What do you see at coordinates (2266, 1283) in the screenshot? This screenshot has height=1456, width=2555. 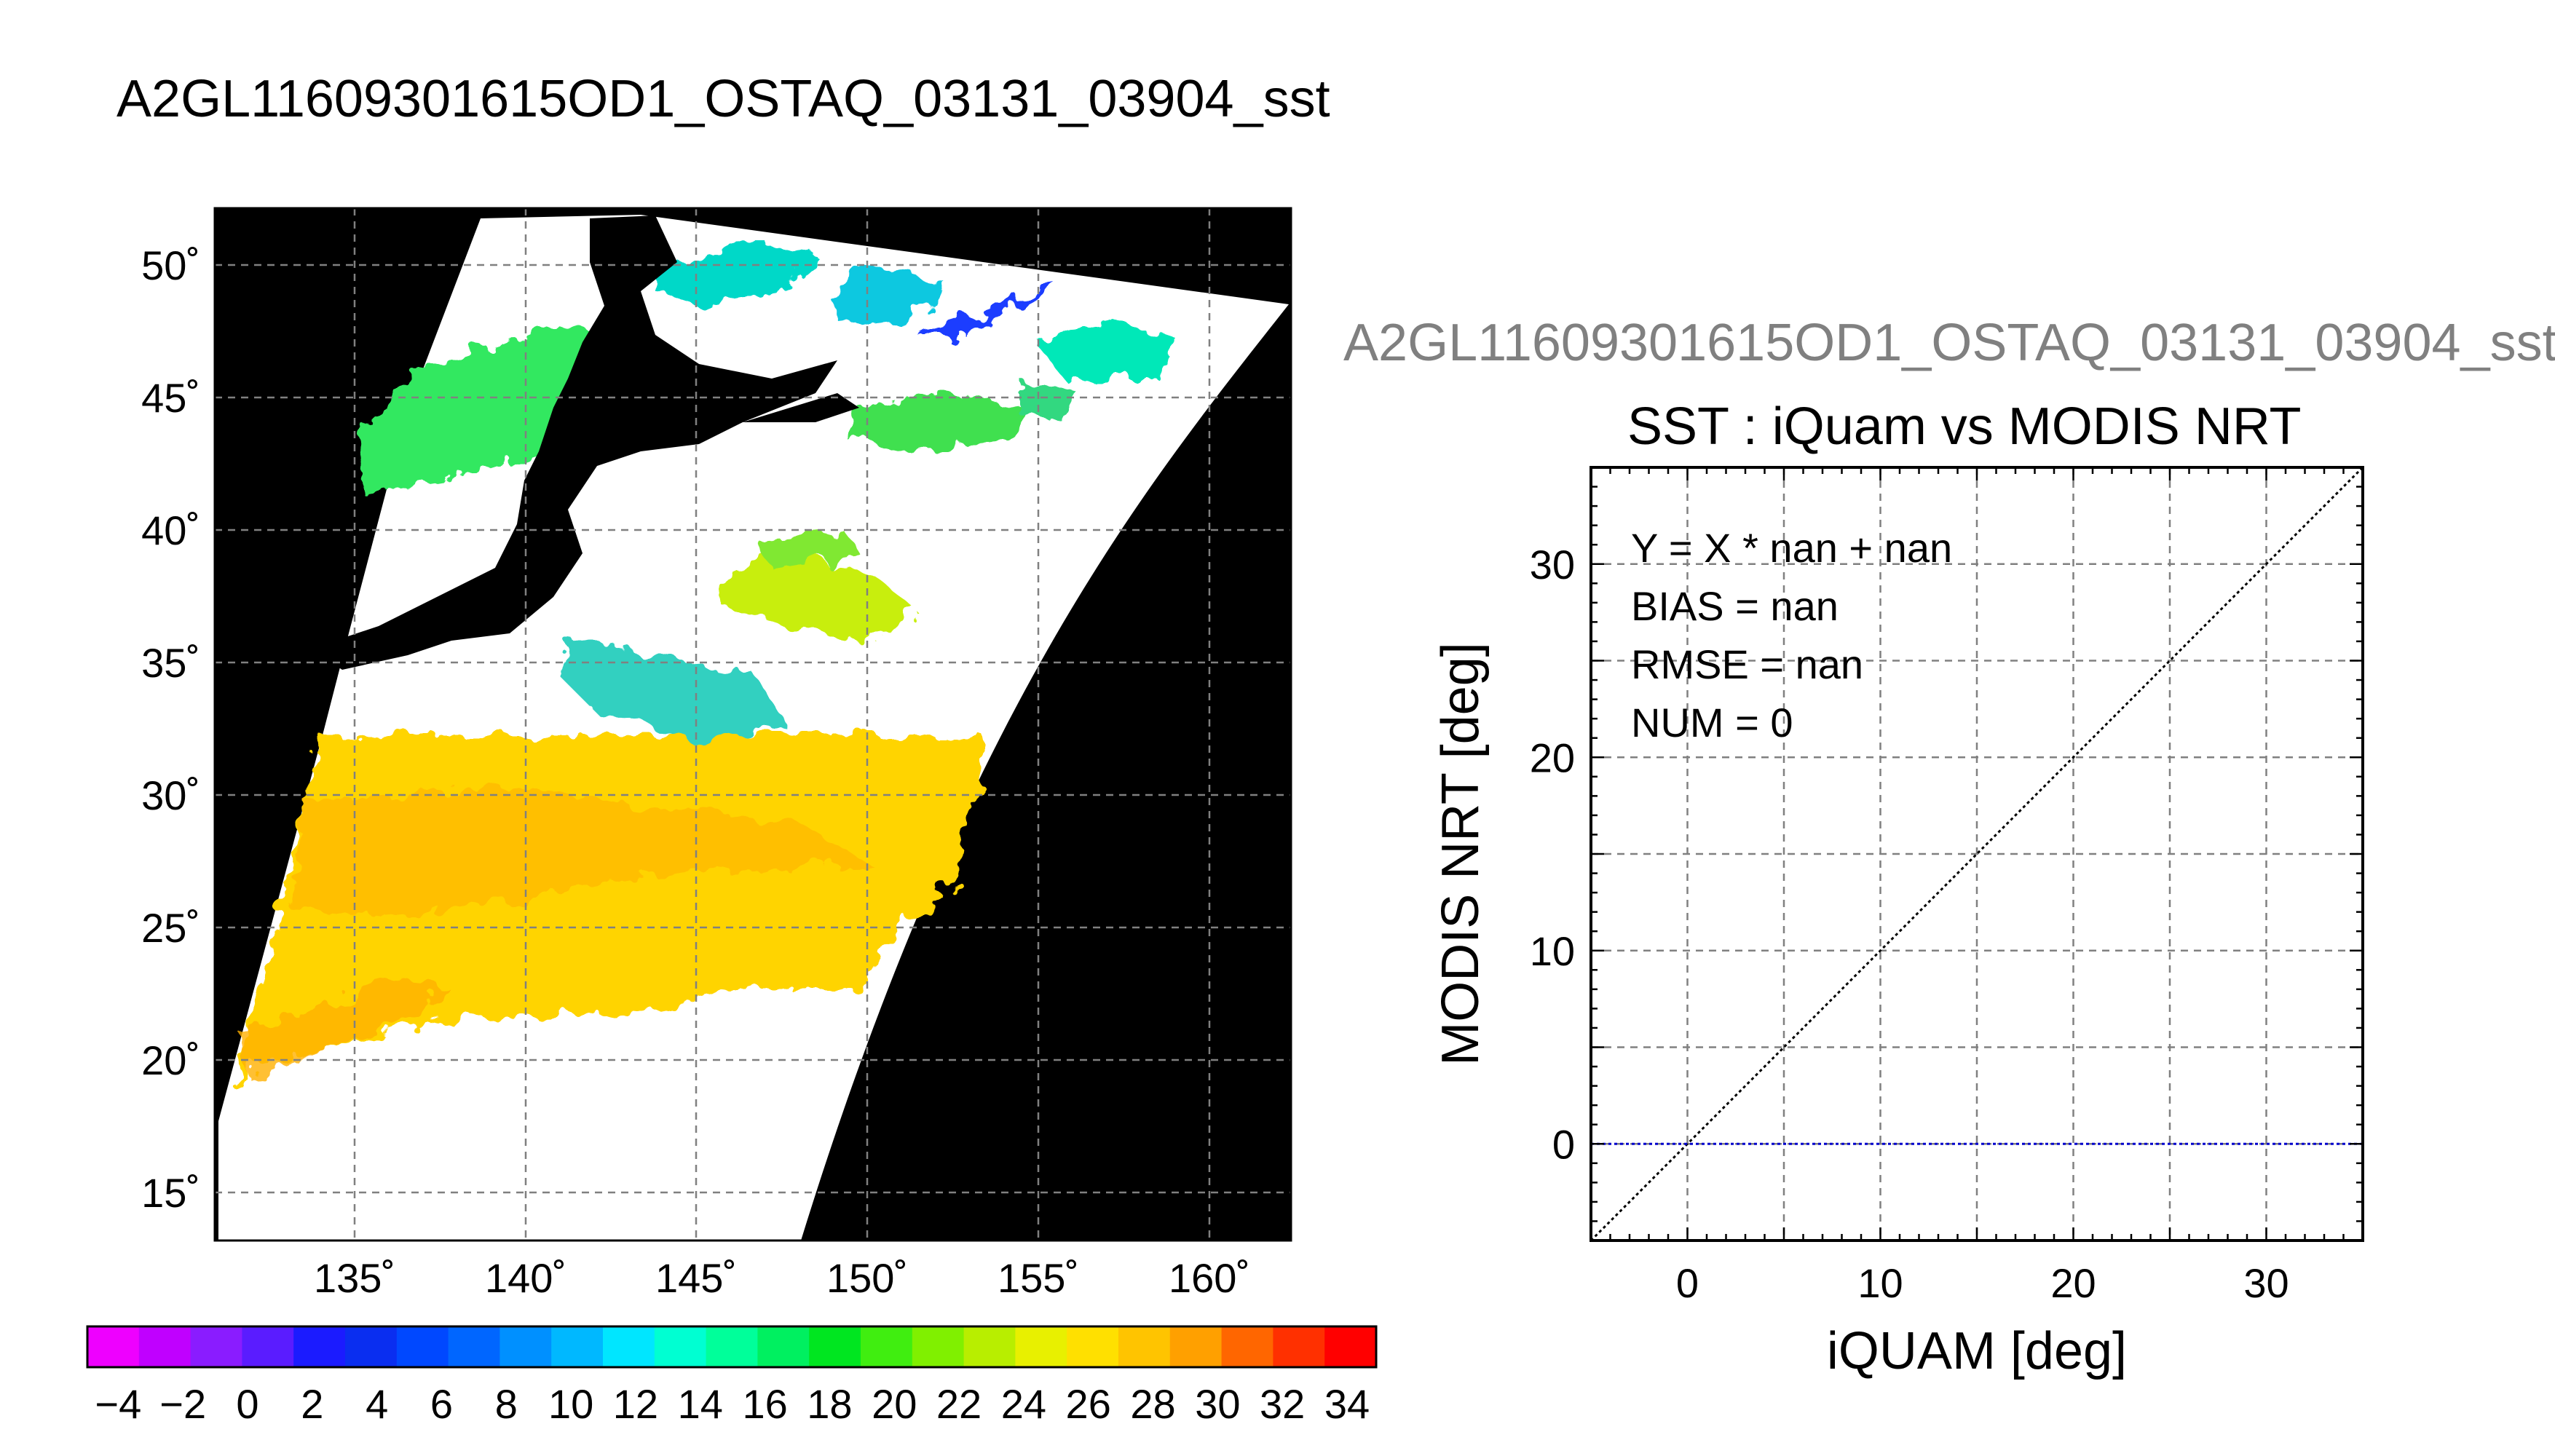 I see `x-tick-label: 30` at bounding box center [2266, 1283].